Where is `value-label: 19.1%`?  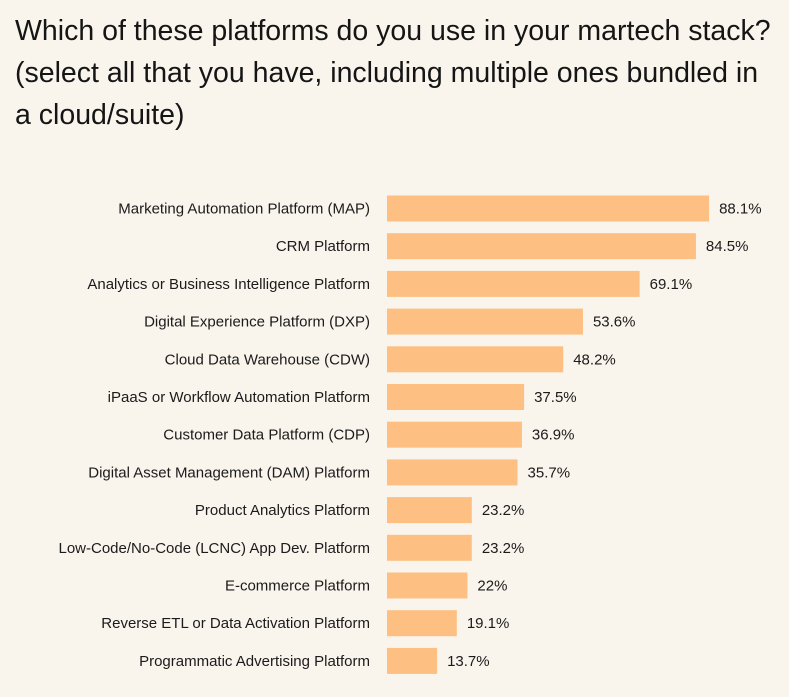
value-label: 19.1% is located at coordinates (488, 623).